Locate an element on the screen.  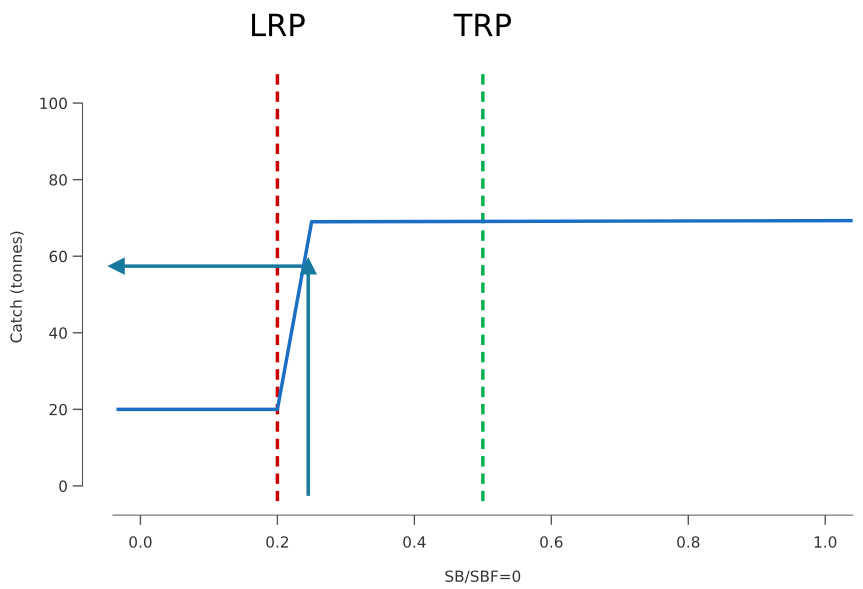
x-tick-label: 0.6 is located at coordinates (551, 542).